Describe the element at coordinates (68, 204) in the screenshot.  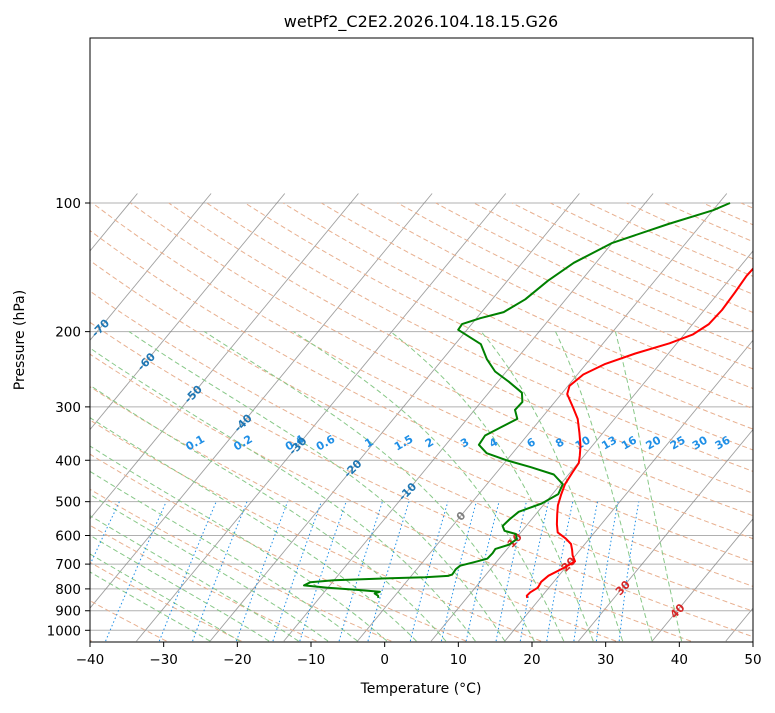
I see `y-tick-label: 100` at that location.